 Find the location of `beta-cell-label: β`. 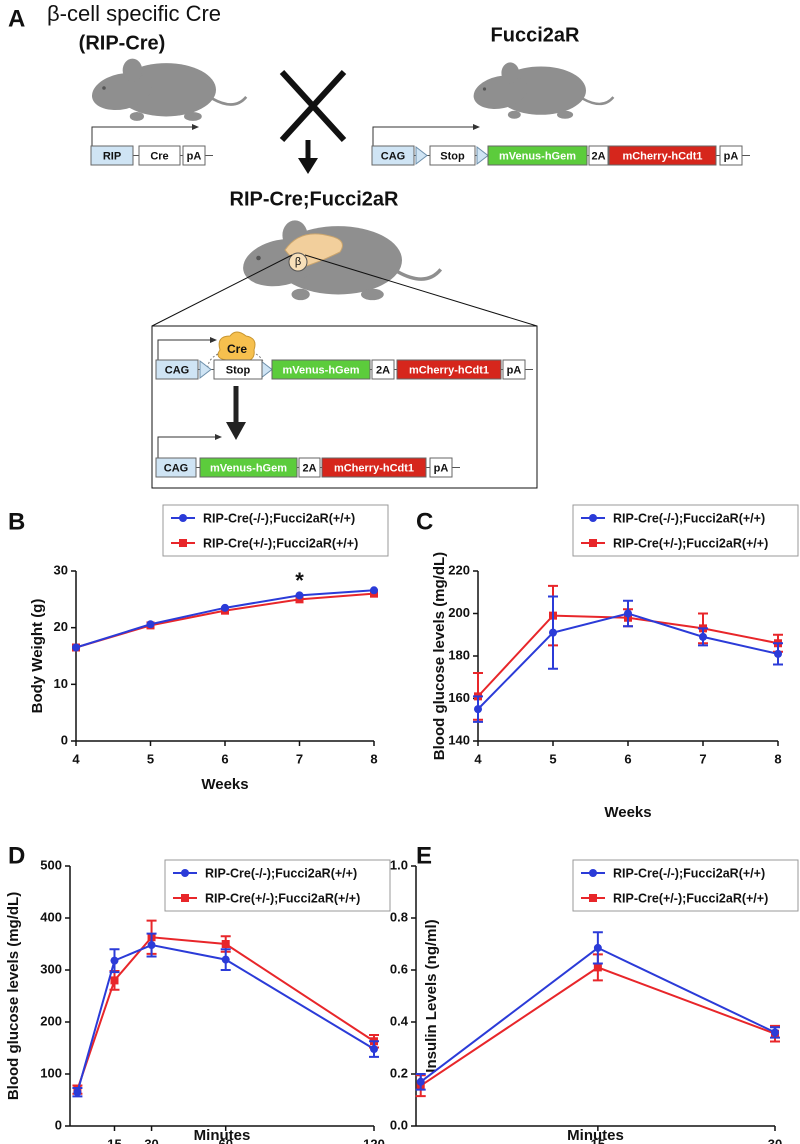

beta-cell-label: β is located at coordinates (298, 262).